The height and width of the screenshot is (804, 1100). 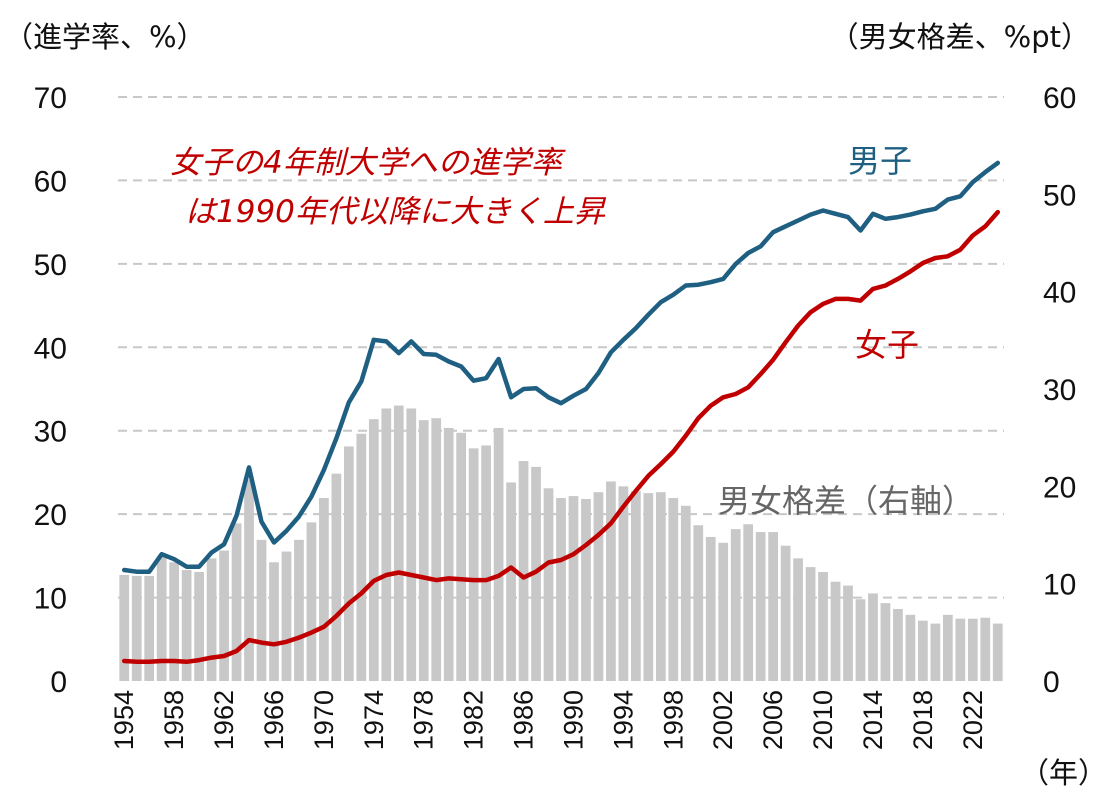 I want to click on x-tick-label: 2002, so click(x=723, y=720).